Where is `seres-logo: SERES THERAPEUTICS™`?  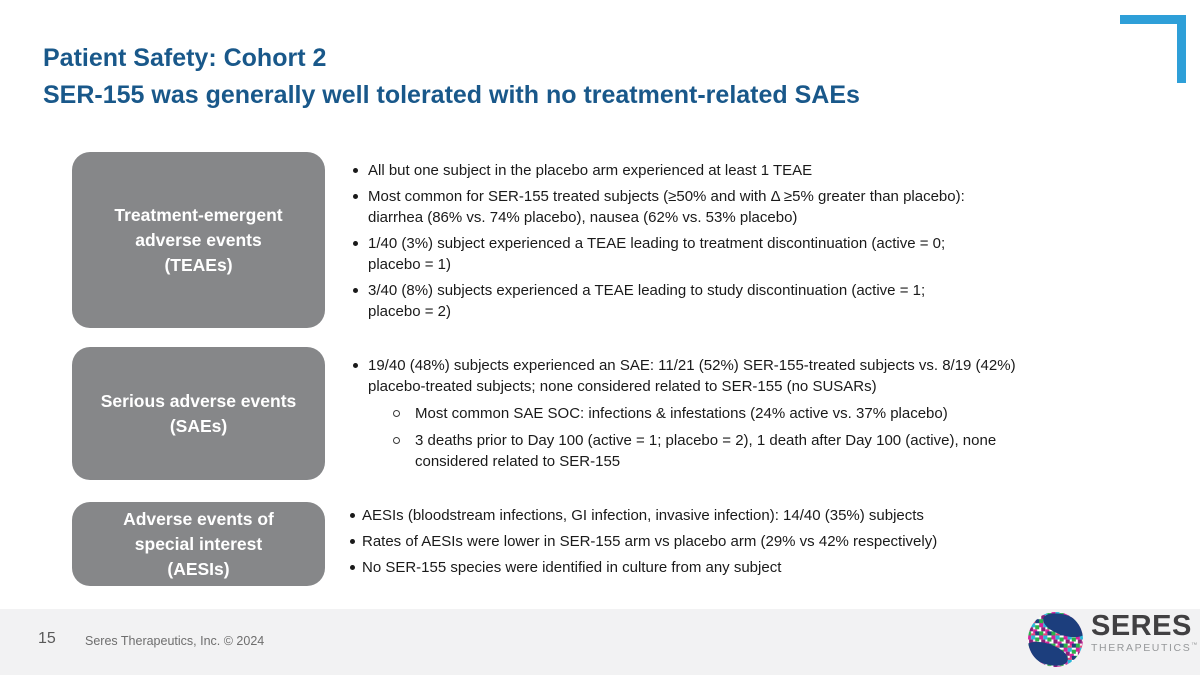 seres-logo: SERES THERAPEUTICS™ is located at coordinates (1112, 639).